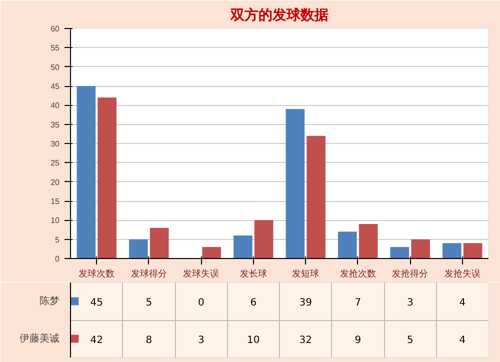 This screenshot has height=362, width=500. Describe the element at coordinates (253, 302) in the screenshot. I see `data-label: 6` at that location.